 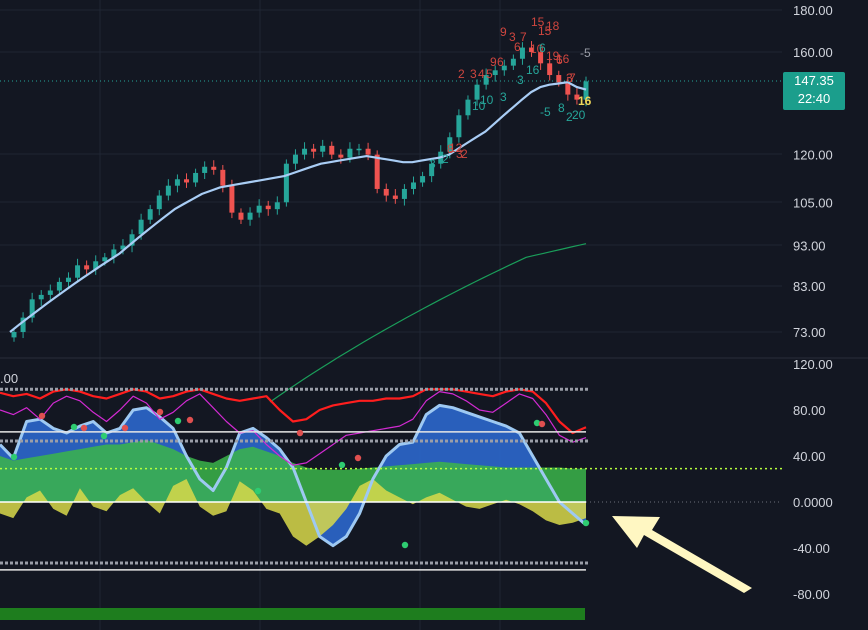 I want to click on oscillator-tick-label: -80.00, so click(x=811, y=594).